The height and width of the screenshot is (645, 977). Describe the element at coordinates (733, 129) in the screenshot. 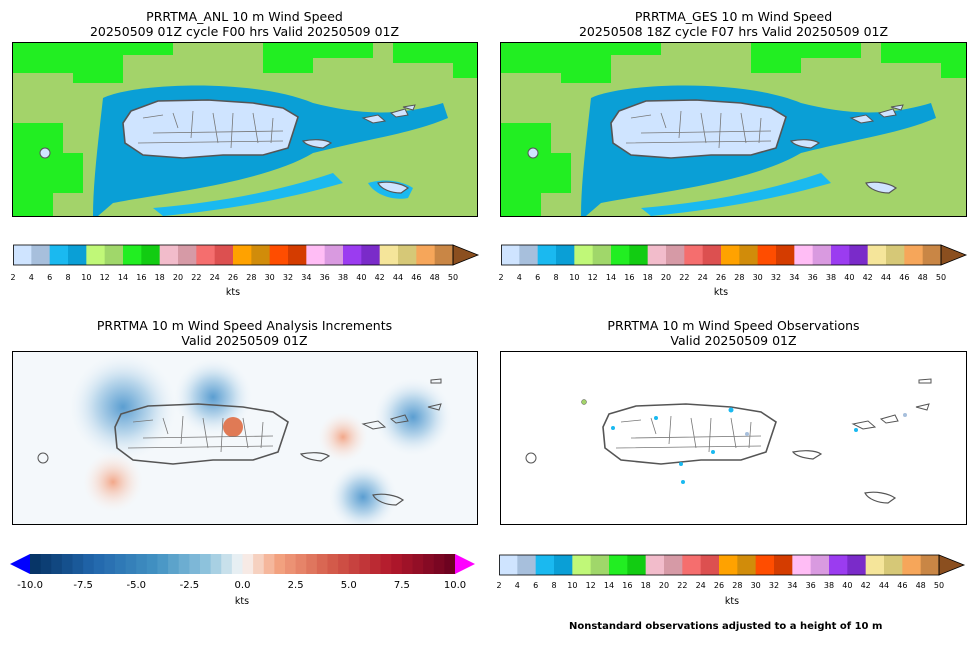

I see `ges-map-canvas` at that location.